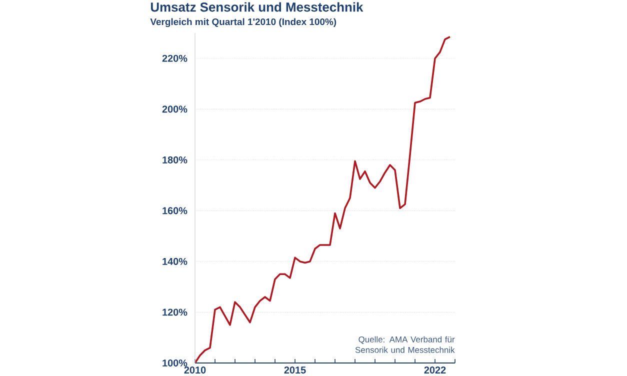 The image size is (627, 376). I want to click on y-tick-label: 180%, so click(175, 160).